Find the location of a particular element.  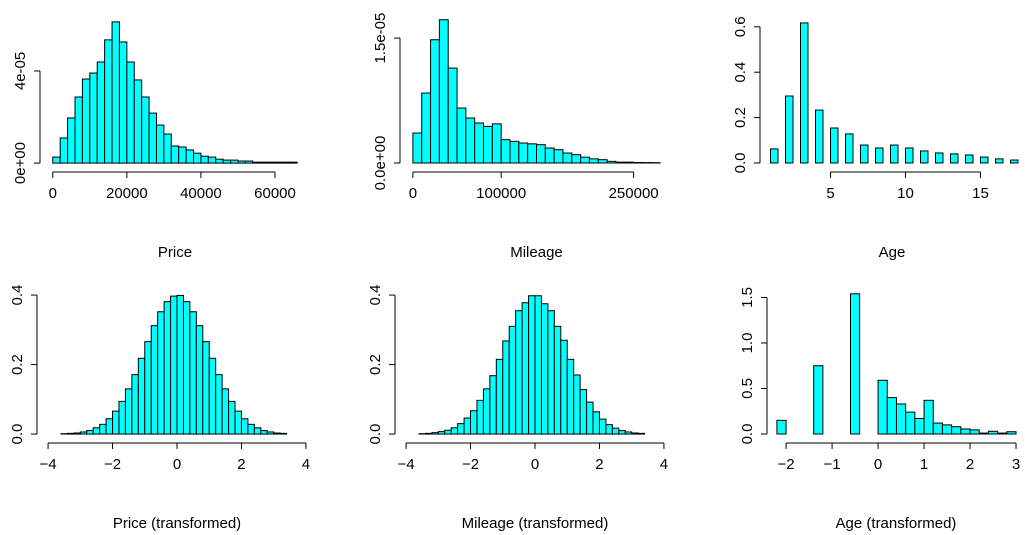

y-tick-label: 1.5e-05 is located at coordinates (380, 38).